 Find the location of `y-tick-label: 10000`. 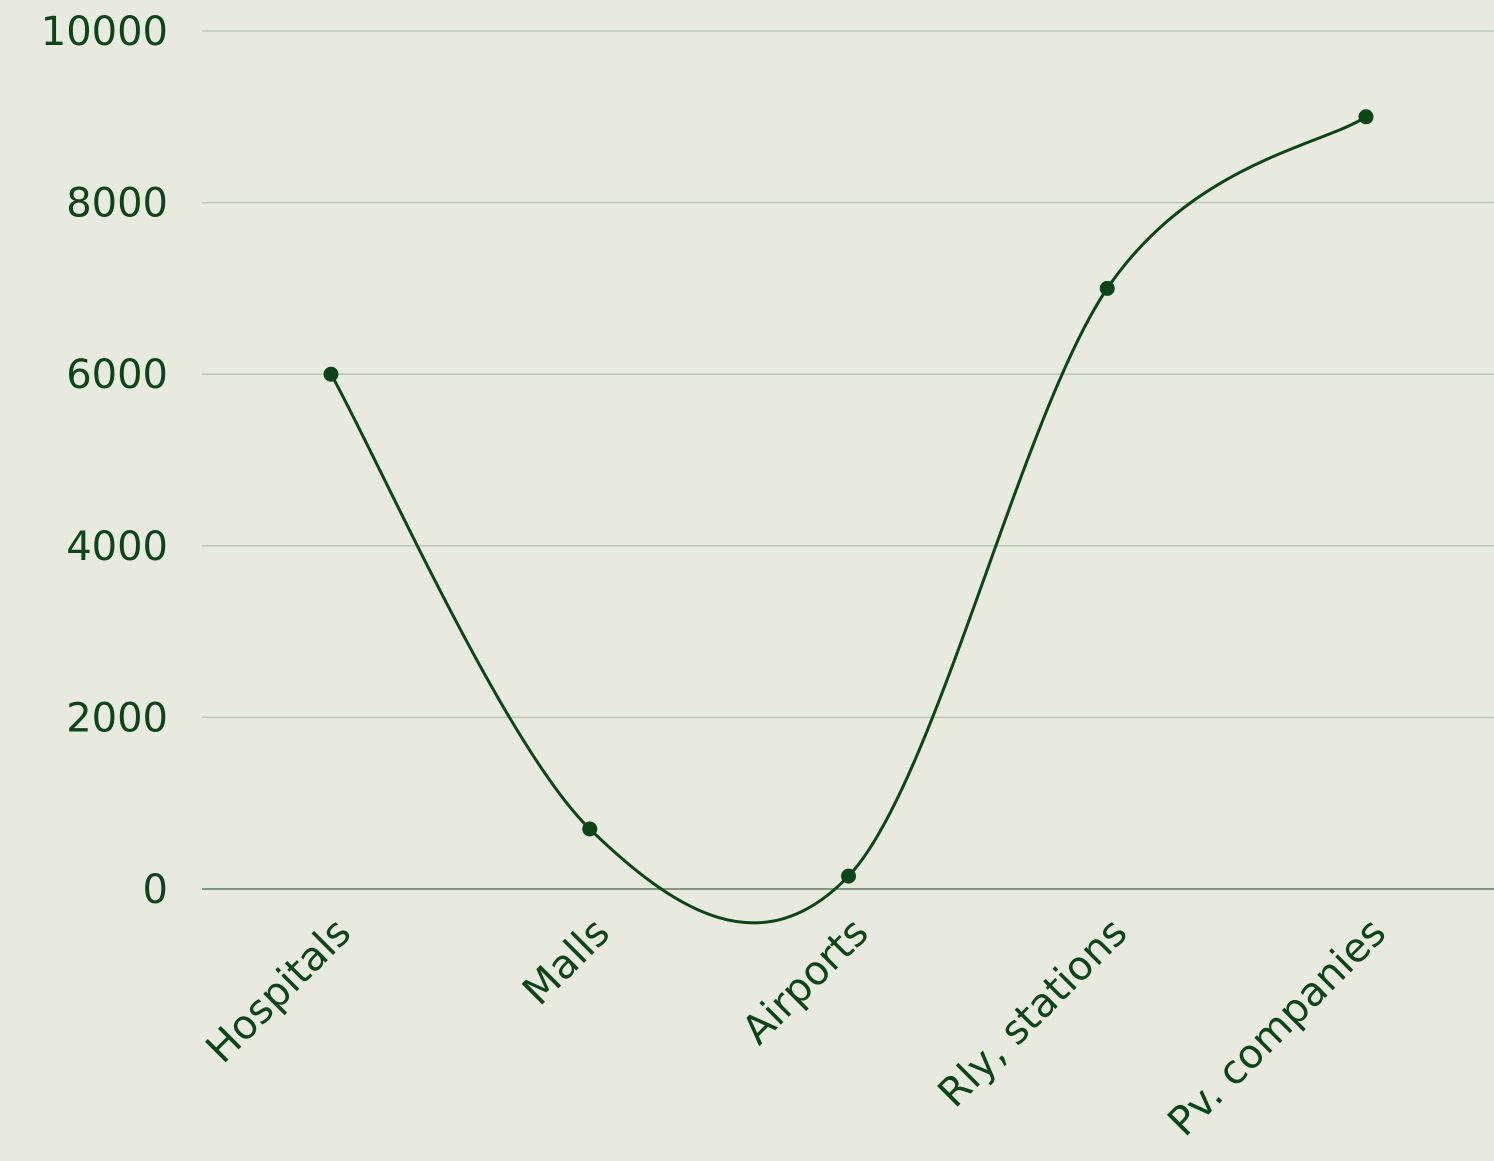

y-tick-label: 10000 is located at coordinates (104, 32).